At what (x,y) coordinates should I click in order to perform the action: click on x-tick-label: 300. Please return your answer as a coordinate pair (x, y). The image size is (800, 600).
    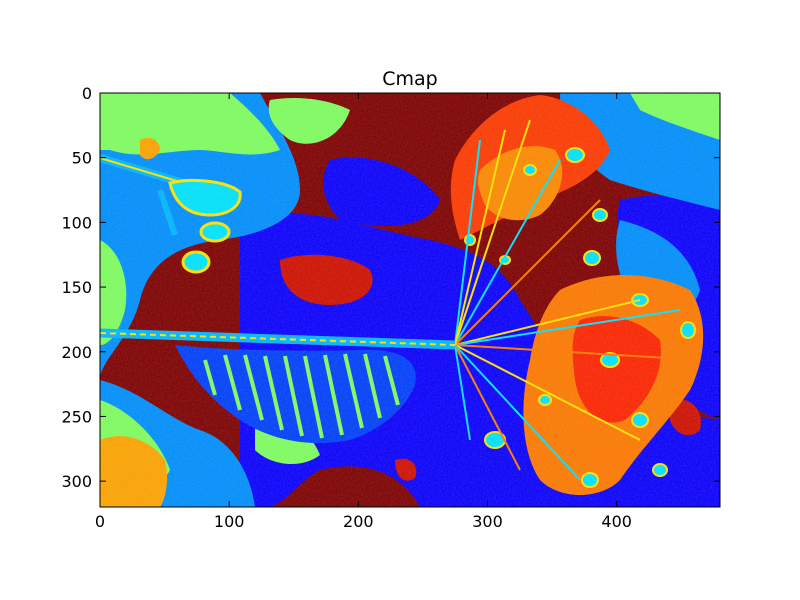
    Looking at the image, I should click on (487, 521).